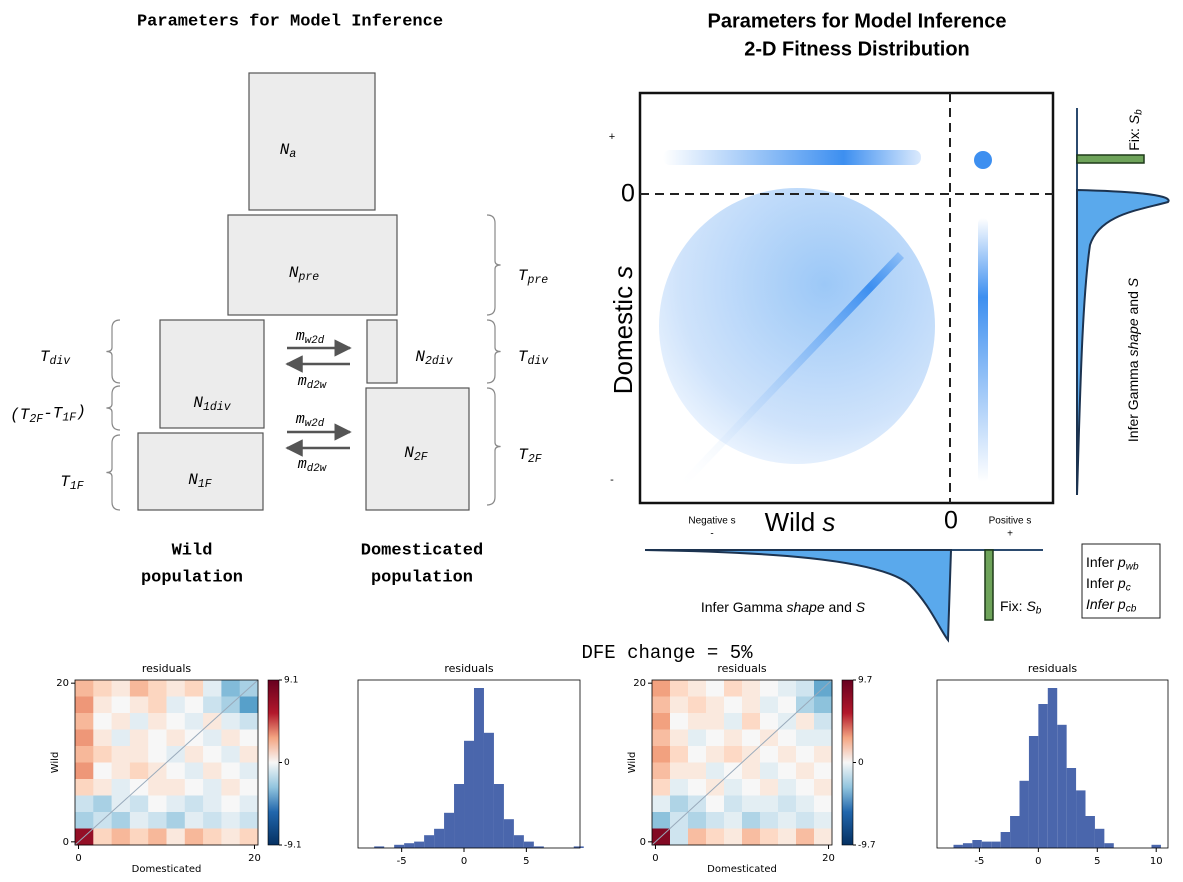  I want to click on population-name: Wild, so click(192, 550).